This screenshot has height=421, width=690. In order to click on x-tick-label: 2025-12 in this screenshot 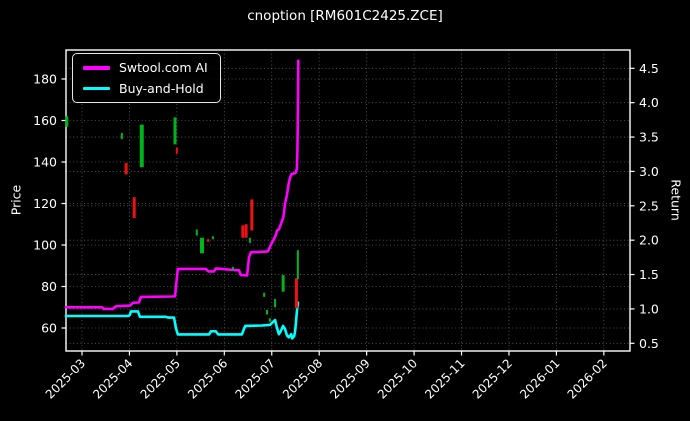, I will do `click(492, 378)`.